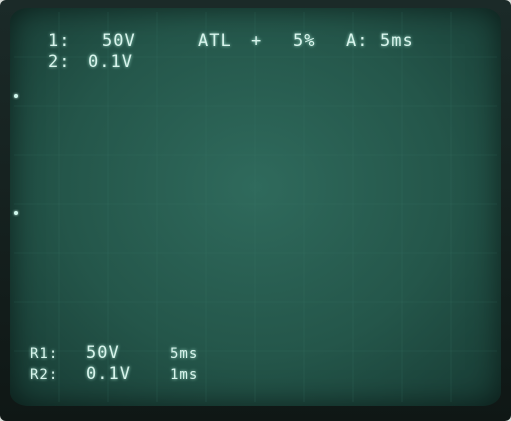  What do you see at coordinates (16, 213) in the screenshot?
I see `ground-marker` at bounding box center [16, 213].